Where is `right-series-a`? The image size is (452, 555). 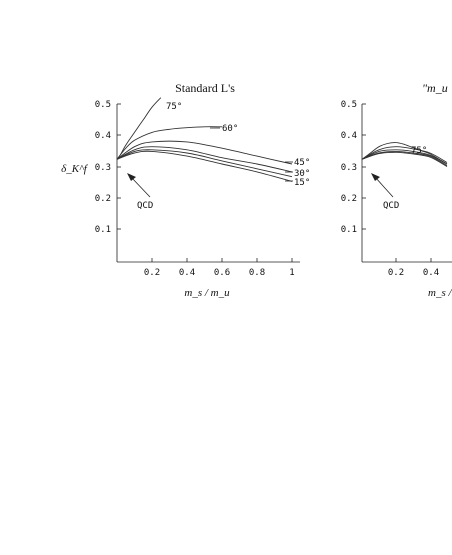 right-series-a is located at coordinates (404, 154).